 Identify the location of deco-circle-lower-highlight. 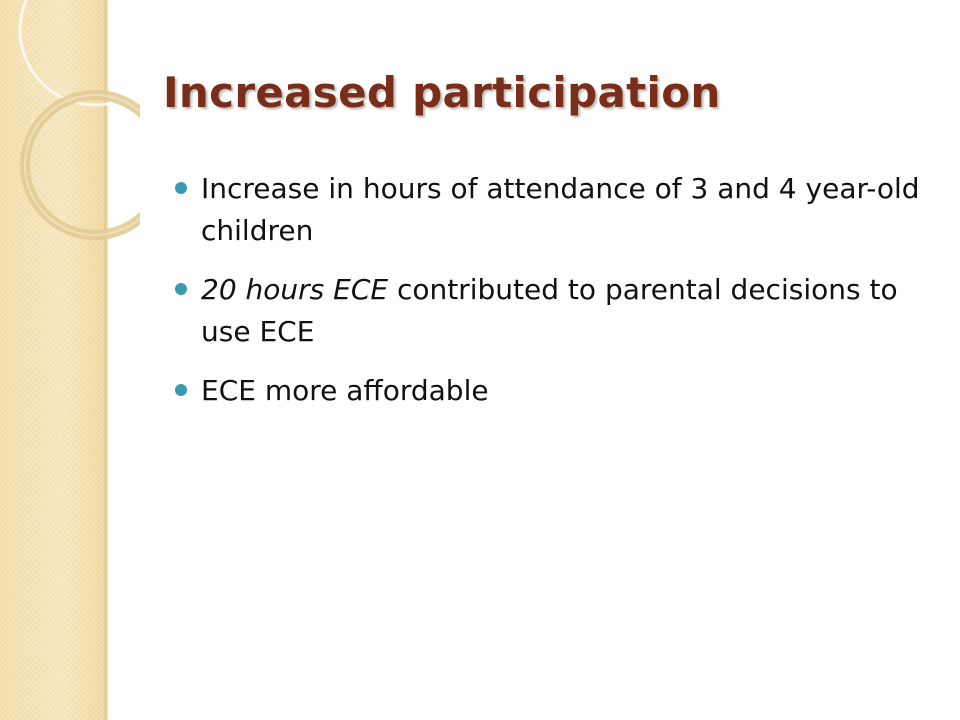
(82, 165).